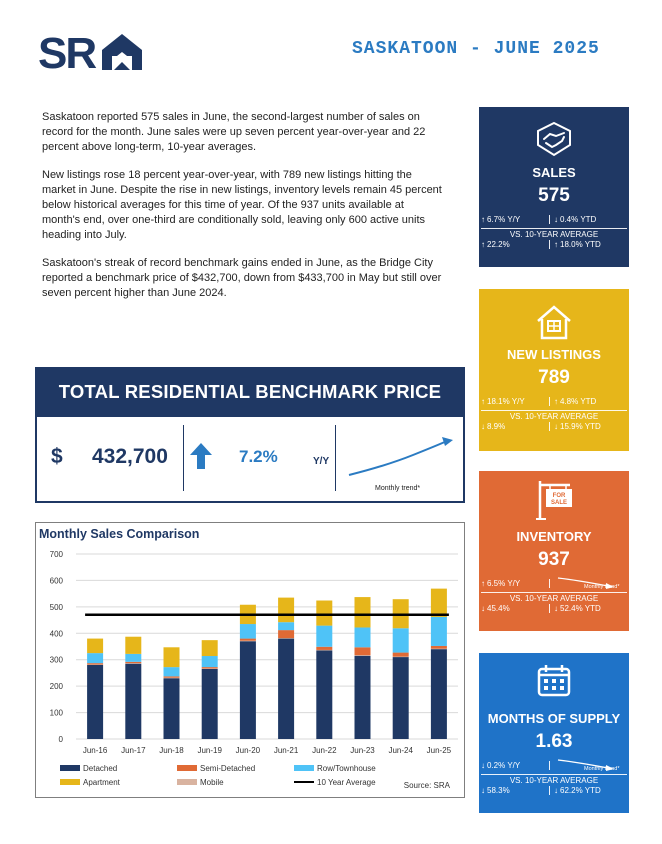  What do you see at coordinates (554, 682) in the screenshot?
I see `calendar-icon` at bounding box center [554, 682].